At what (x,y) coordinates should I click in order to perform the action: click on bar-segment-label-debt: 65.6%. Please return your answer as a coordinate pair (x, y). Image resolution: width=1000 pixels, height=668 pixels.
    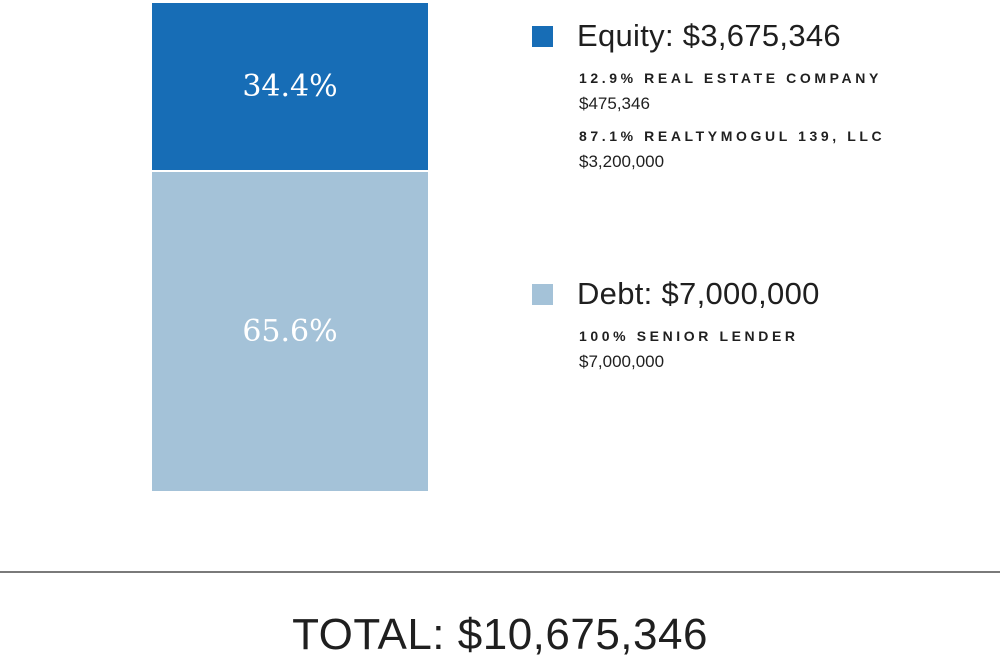
    Looking at the image, I should click on (290, 332).